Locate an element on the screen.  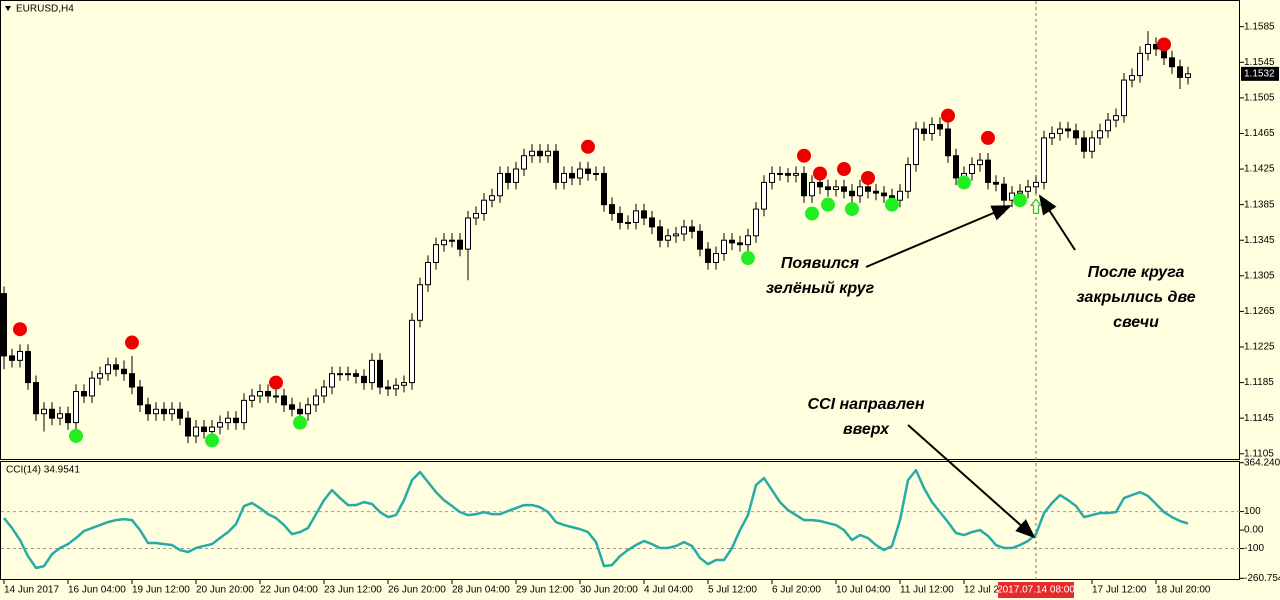
crosshair-label: 2017.07.14 08:00 is located at coordinates (1036, 590).